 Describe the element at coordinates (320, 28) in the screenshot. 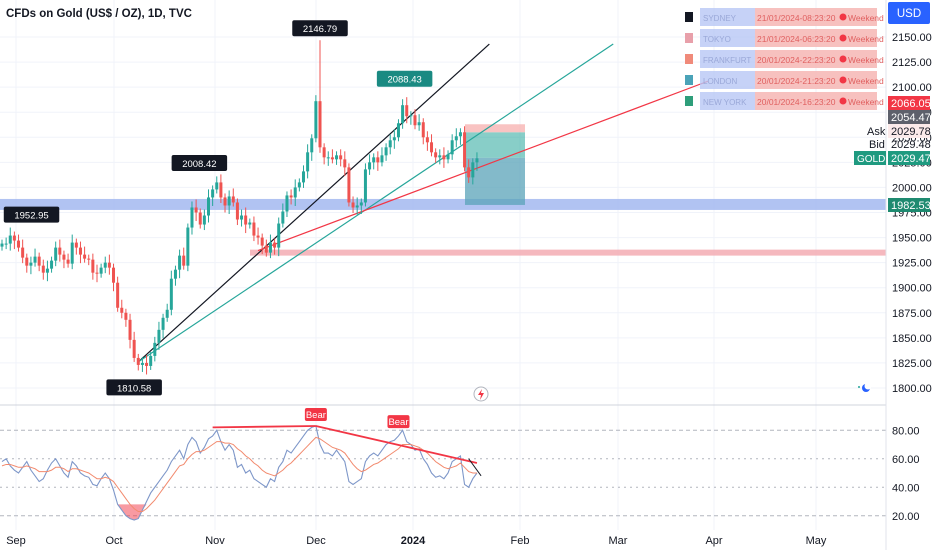

I see `high-label-2146-bg` at that location.